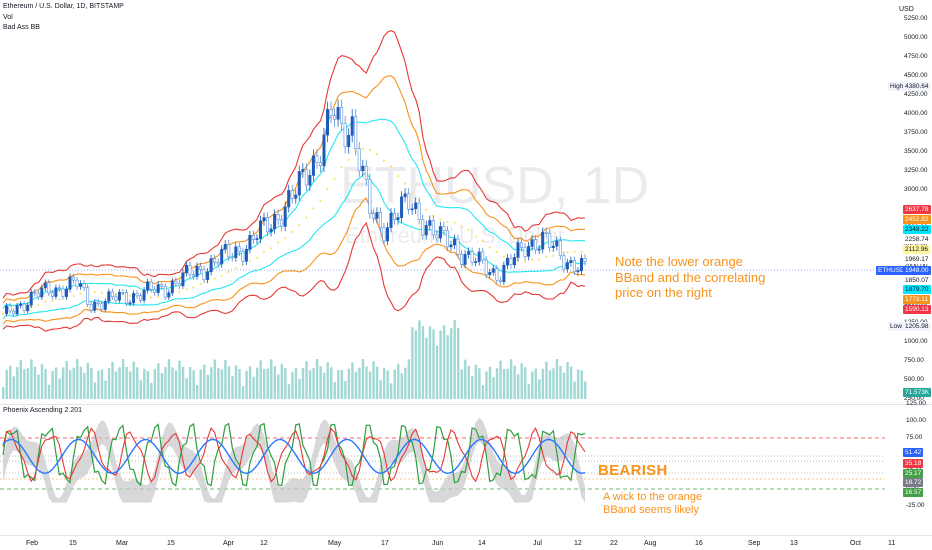  I want to click on indicator-legend: Bad Ass BB, so click(21, 27).